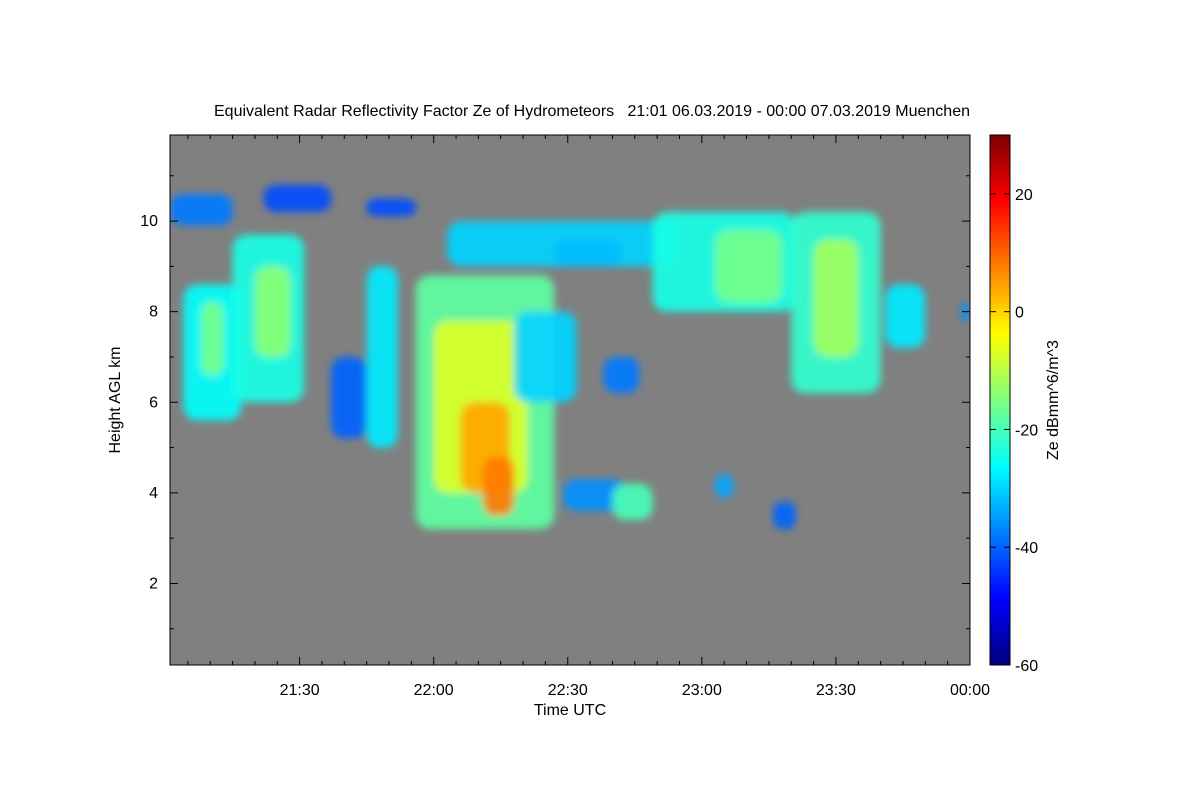 The image size is (1200, 800). I want to click on colorbar-title: Ze dBmm^6/m^3, so click(1053, 400).